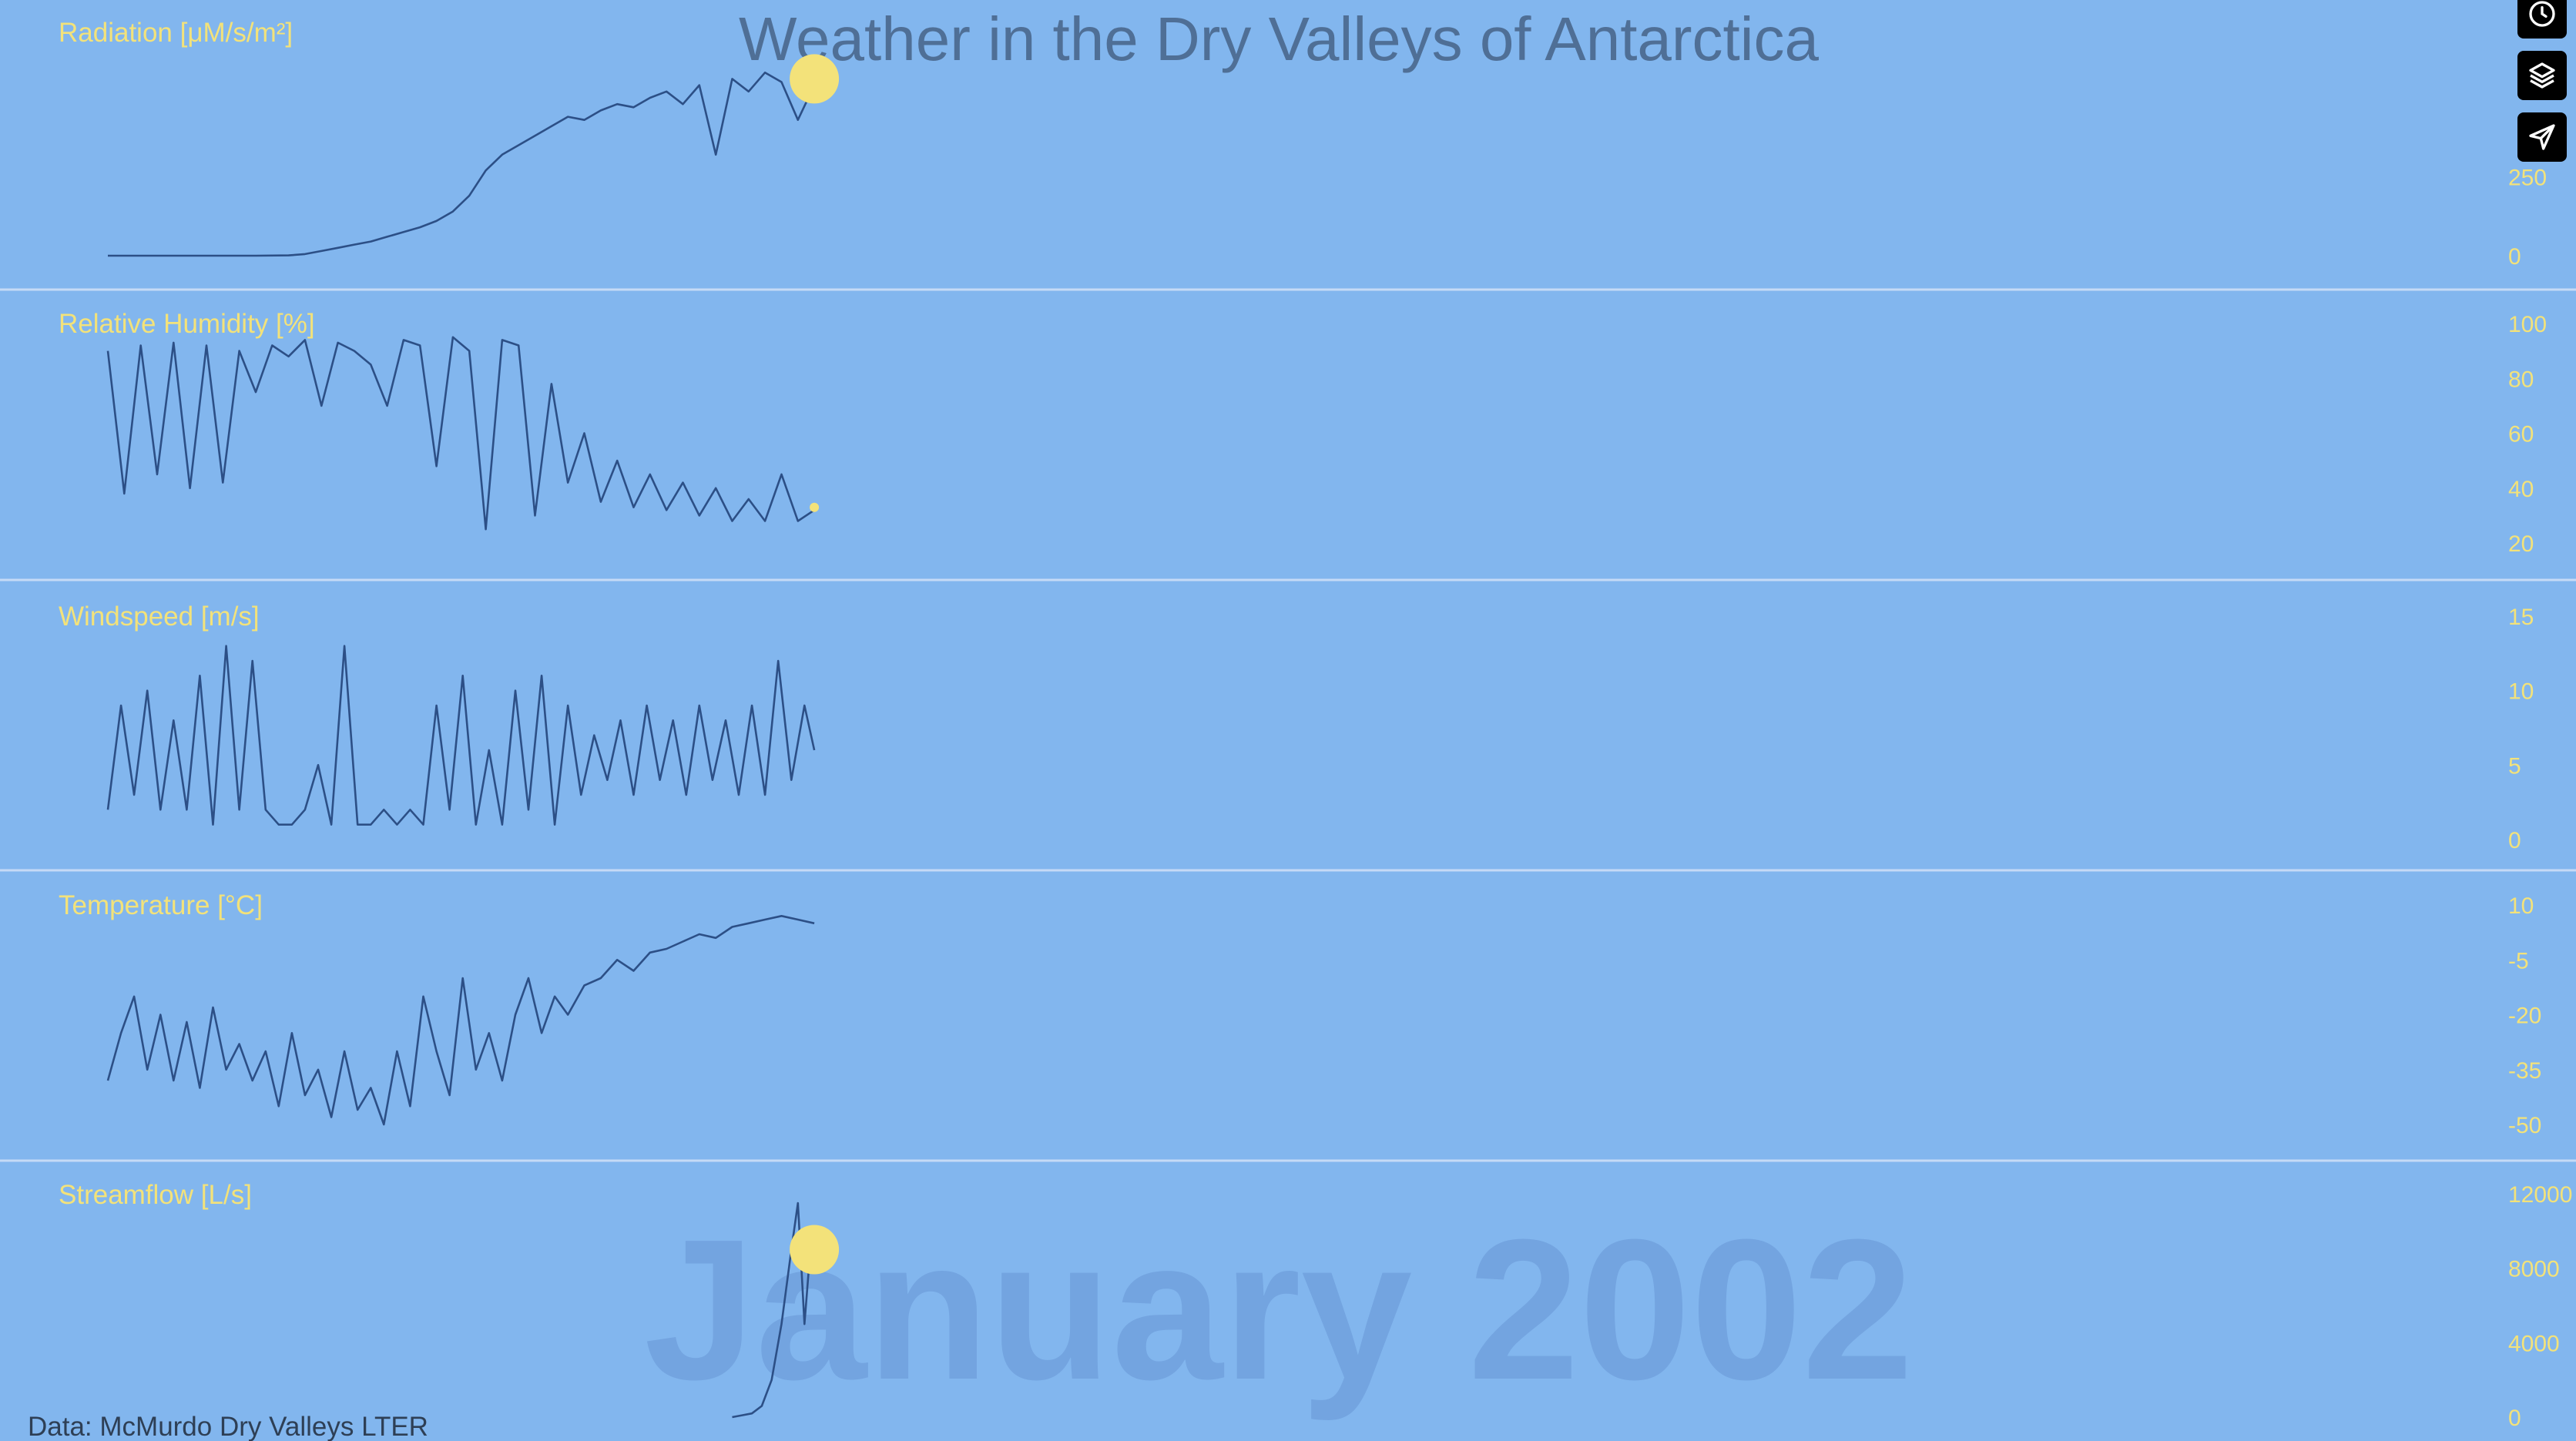  What do you see at coordinates (815, 664) in the screenshot?
I see `marker-layer` at bounding box center [815, 664].